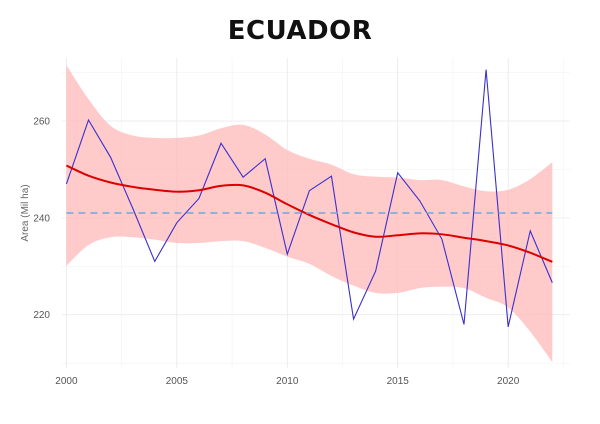  Describe the element at coordinates (41, 218) in the screenshot. I see `y-tick-label: 240` at that location.